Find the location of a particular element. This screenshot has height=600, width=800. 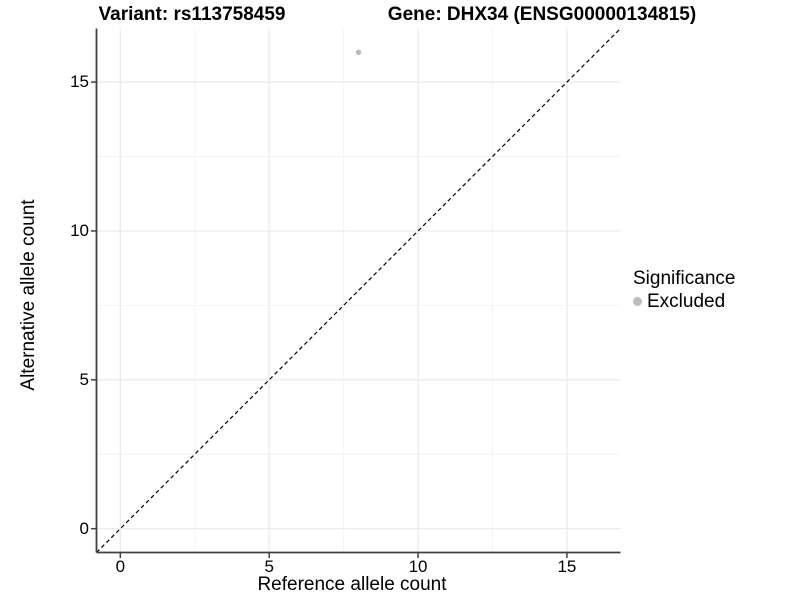

legend-item-excluded: Excluded is located at coordinates (684, 301).